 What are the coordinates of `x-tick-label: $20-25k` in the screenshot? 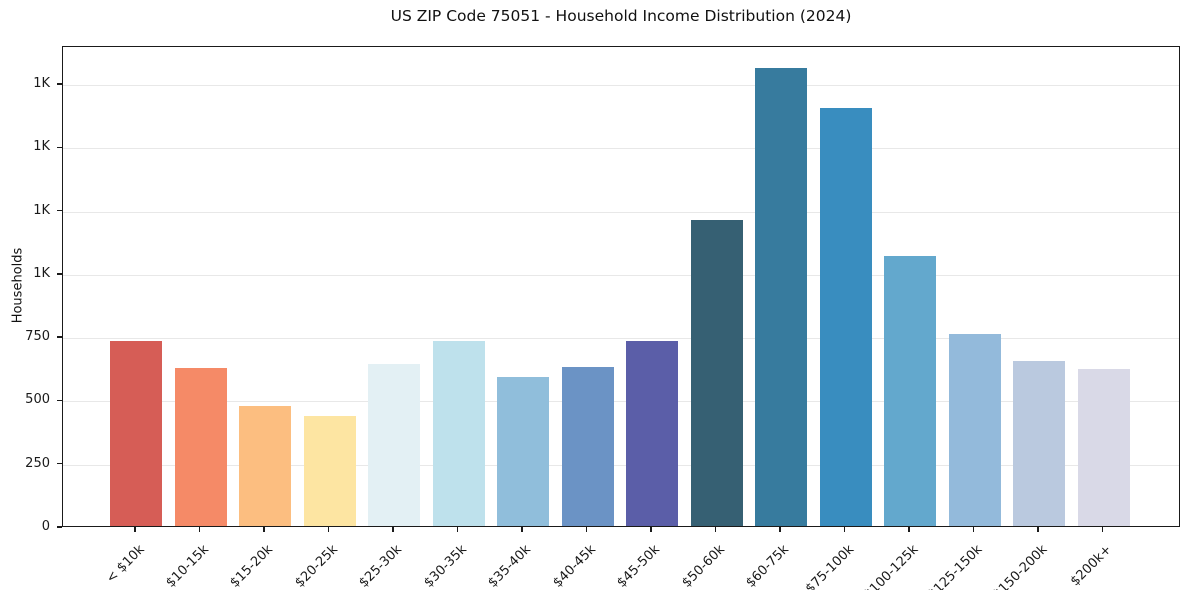 It's located at (316, 566).